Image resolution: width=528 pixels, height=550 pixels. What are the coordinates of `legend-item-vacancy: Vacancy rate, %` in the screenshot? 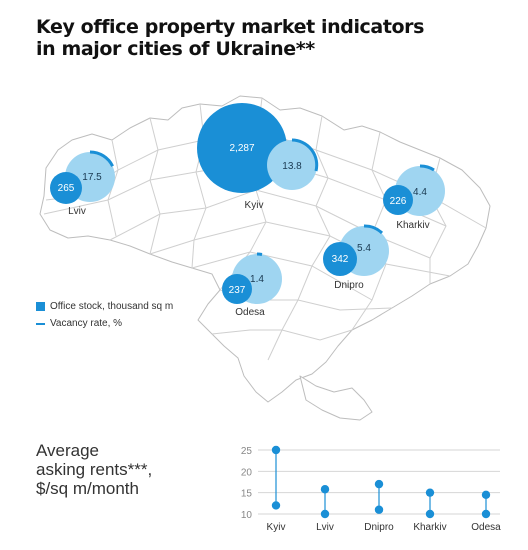 It's located at (79, 323).